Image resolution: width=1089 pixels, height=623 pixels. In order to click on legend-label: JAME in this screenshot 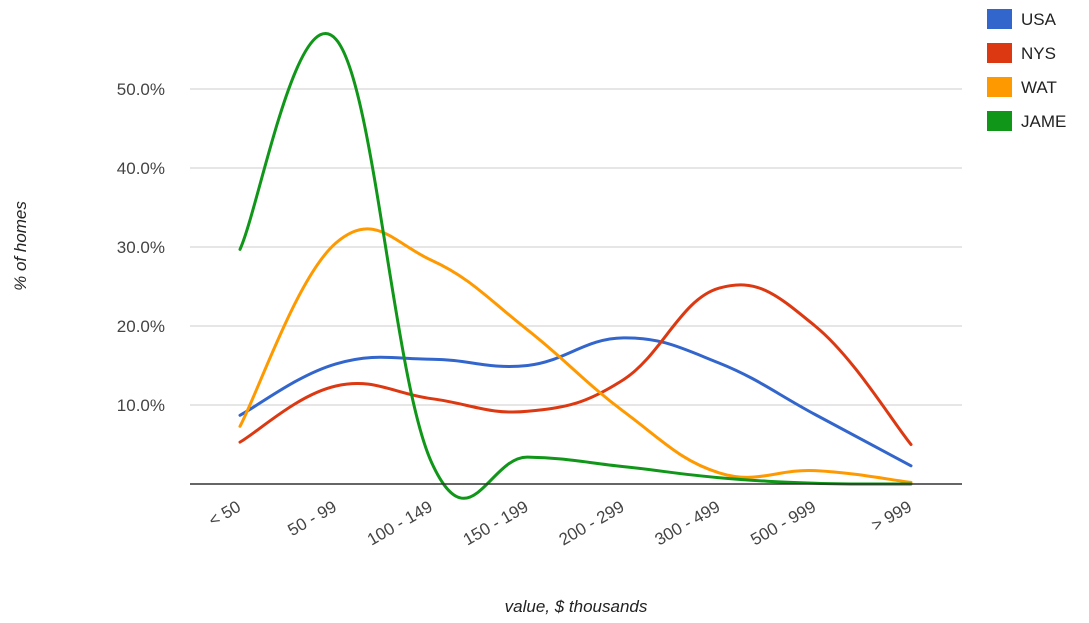, I will do `click(1043, 121)`.